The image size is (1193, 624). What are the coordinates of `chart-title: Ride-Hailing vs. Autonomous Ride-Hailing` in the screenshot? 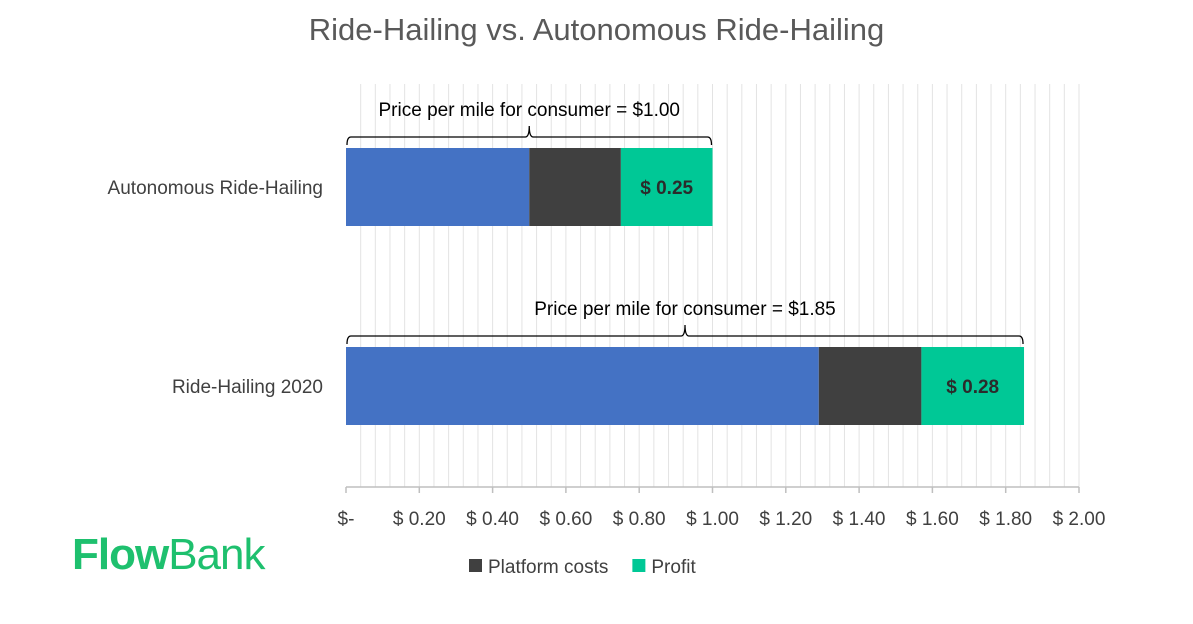 It's located at (596, 29).